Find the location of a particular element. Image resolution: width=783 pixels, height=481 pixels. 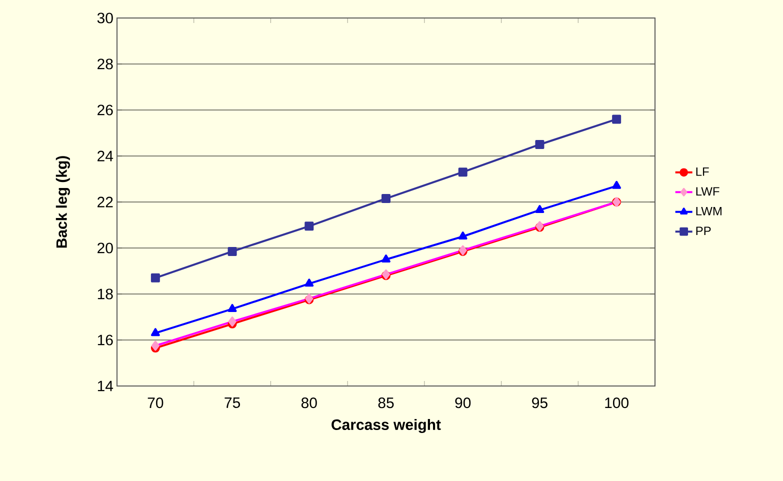

y-tick-label: 16 is located at coordinates (105, 340).